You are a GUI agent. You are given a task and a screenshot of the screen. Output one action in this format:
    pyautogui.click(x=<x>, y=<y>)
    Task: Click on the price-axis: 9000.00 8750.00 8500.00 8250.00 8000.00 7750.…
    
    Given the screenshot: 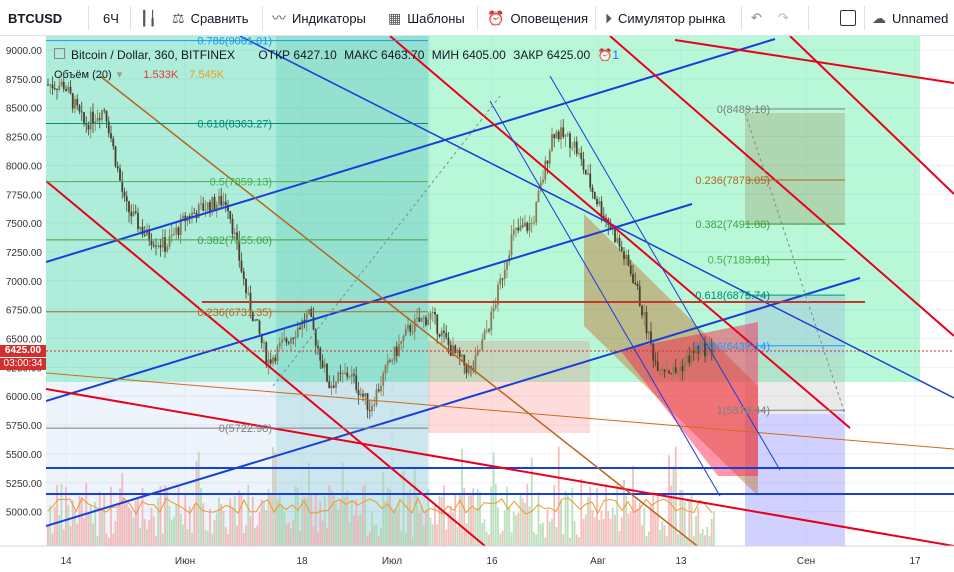 What is the action you would take?
    pyautogui.click(x=23, y=291)
    